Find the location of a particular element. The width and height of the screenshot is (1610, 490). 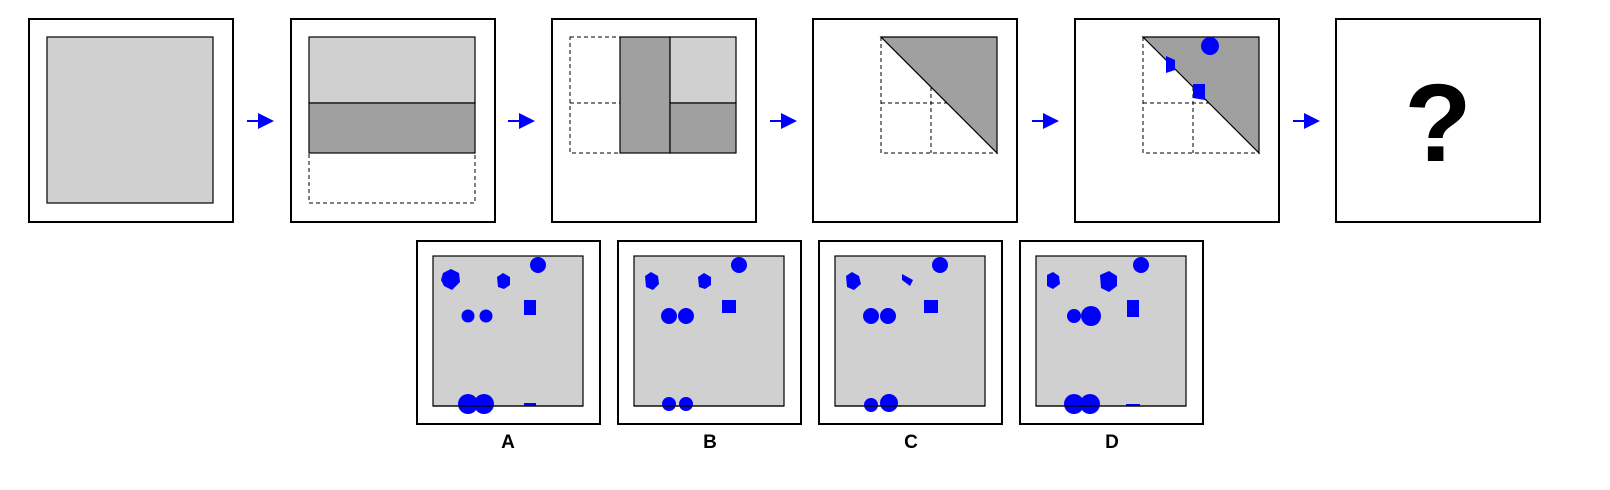

fold-ghost-outline is located at coordinates (392, 178).